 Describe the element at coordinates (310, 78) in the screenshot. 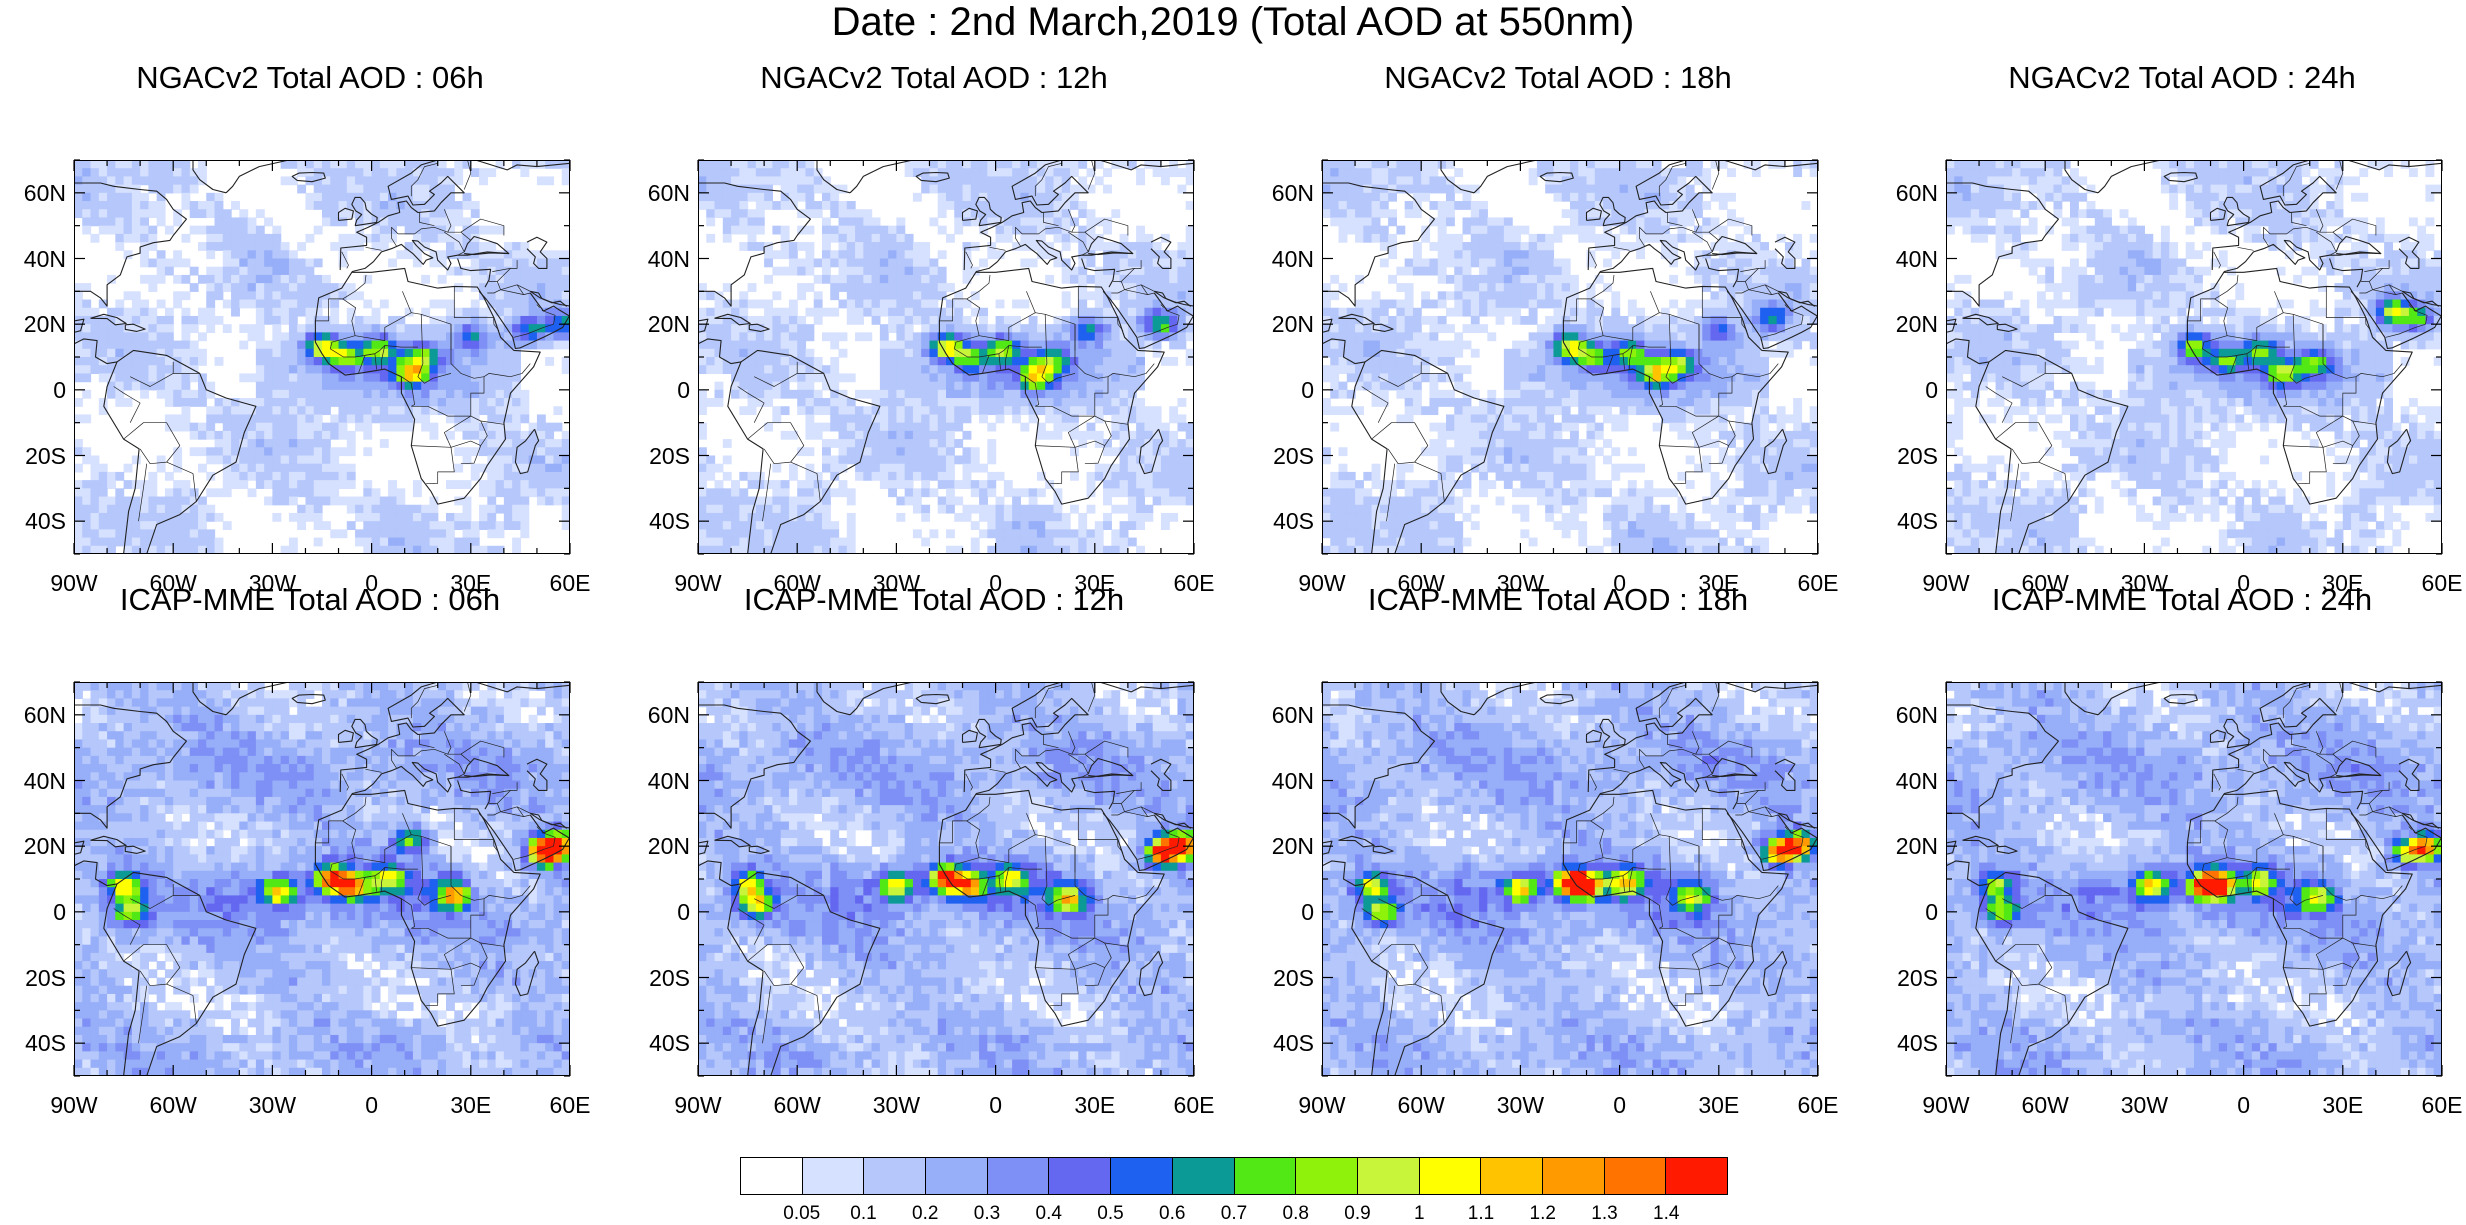

I see `panel-title: NGACv2 Total AOD : 06h` at that location.